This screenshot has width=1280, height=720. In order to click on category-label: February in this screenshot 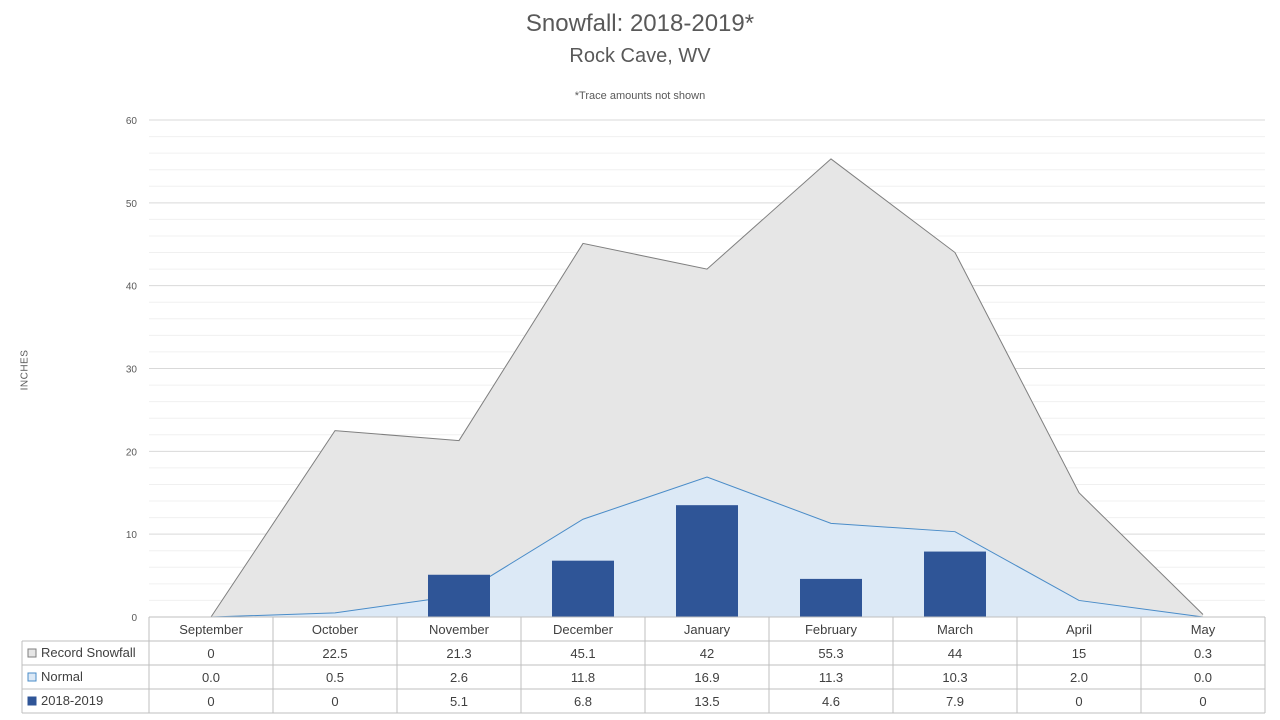, I will do `click(831, 629)`.